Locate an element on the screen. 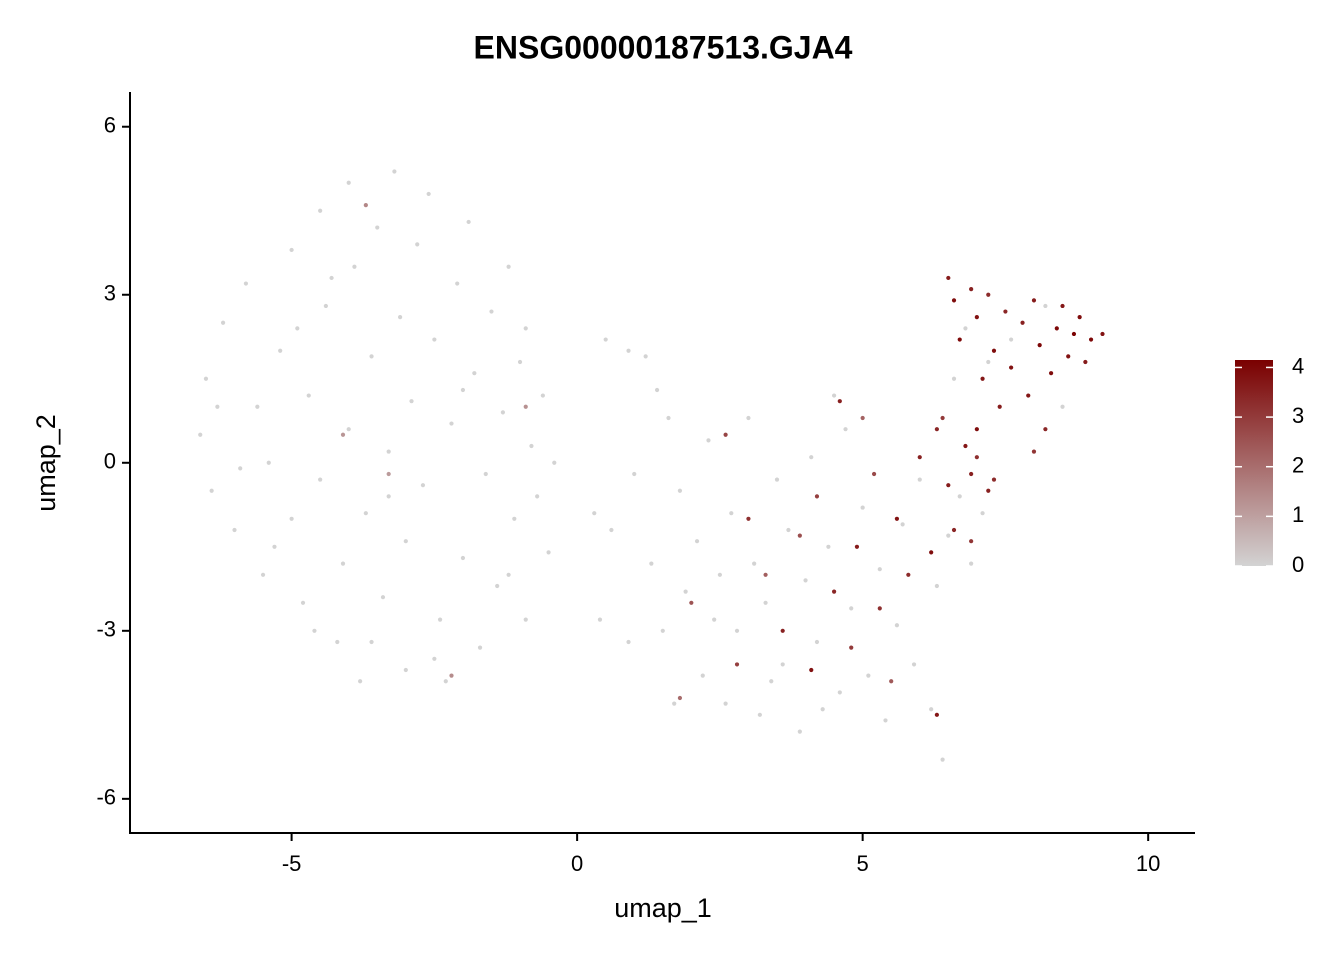 This screenshot has width=1344, height=960. y-tick-label: 6 is located at coordinates (110, 125).